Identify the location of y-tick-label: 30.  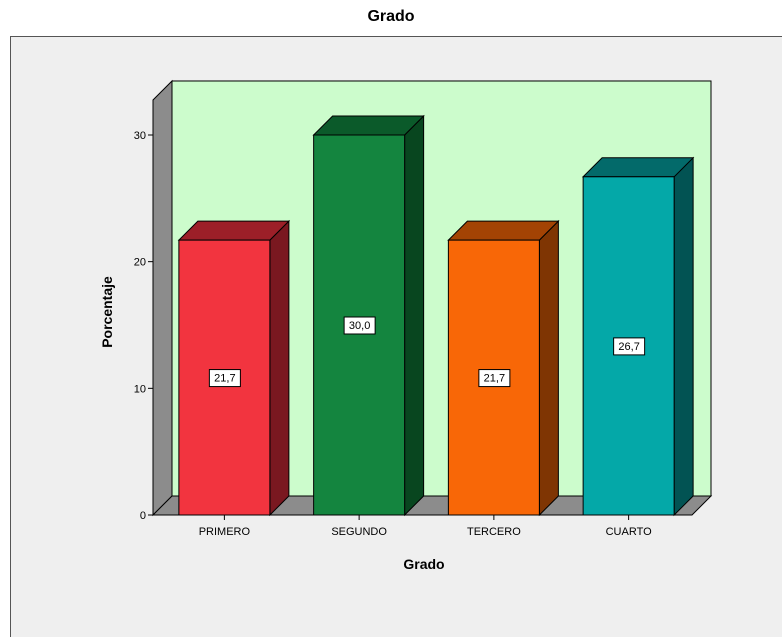
(140, 136).